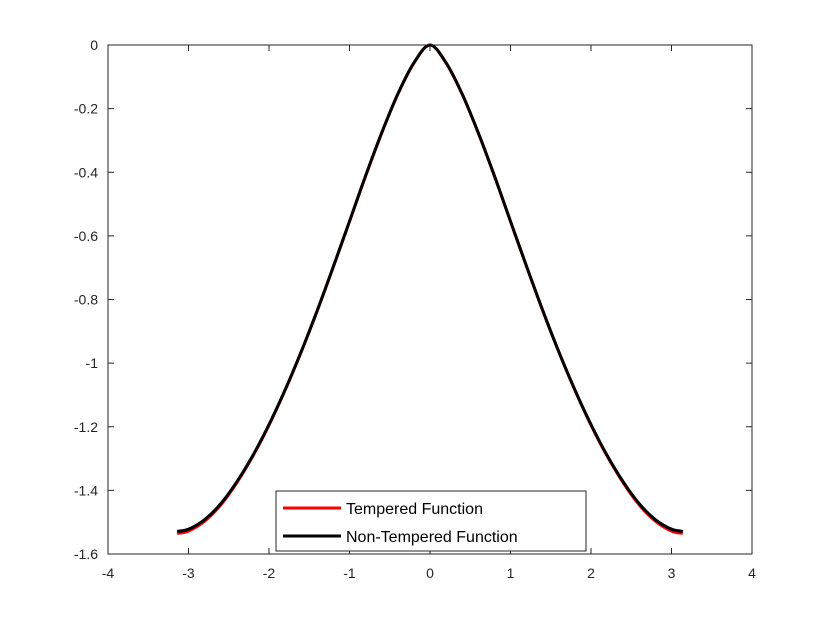 The image size is (830, 623). Describe the element at coordinates (94, 45) in the screenshot. I see `y-tick-label: 0` at that location.